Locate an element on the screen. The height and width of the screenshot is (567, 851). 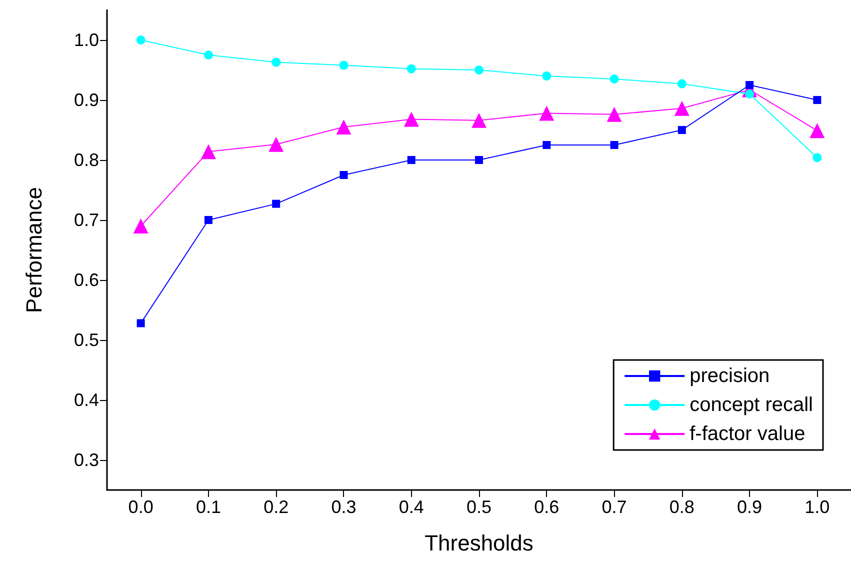
legend-label: concept recall is located at coordinates (752, 405).